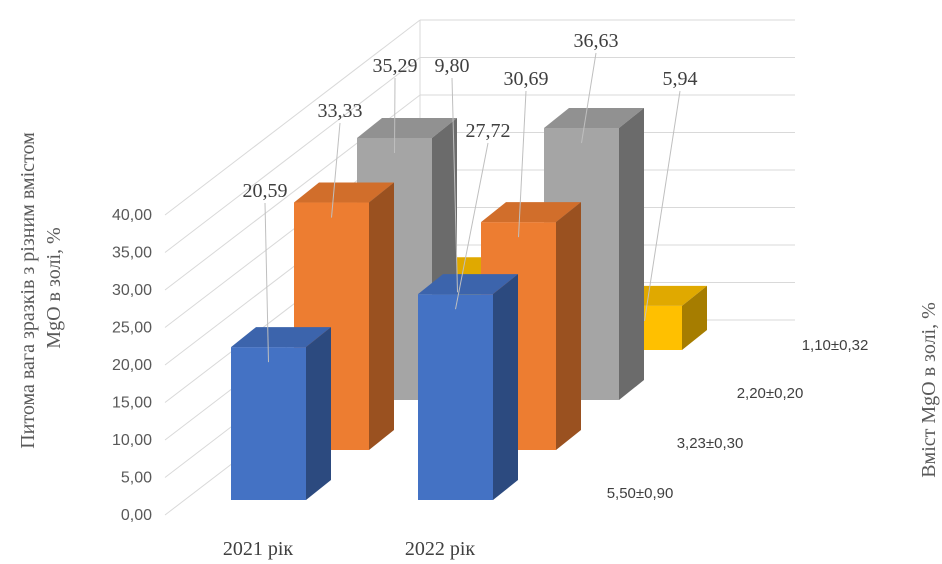  Describe the element at coordinates (349, 549) in the screenshot. I see `category-labels: 2021 рік 2022 рік` at that location.